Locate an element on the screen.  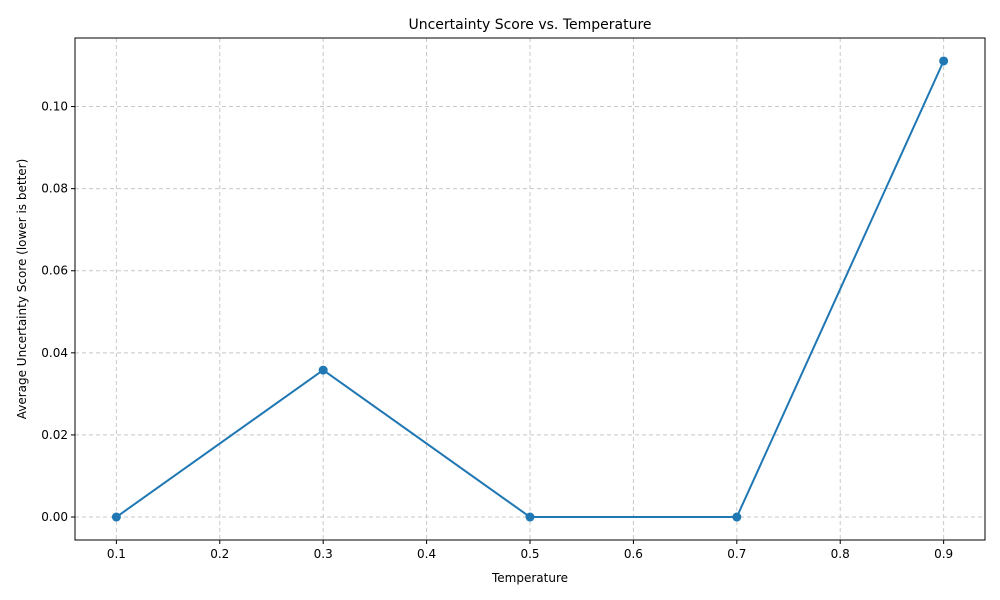
x-tick-label: 0.9 is located at coordinates (943, 554).